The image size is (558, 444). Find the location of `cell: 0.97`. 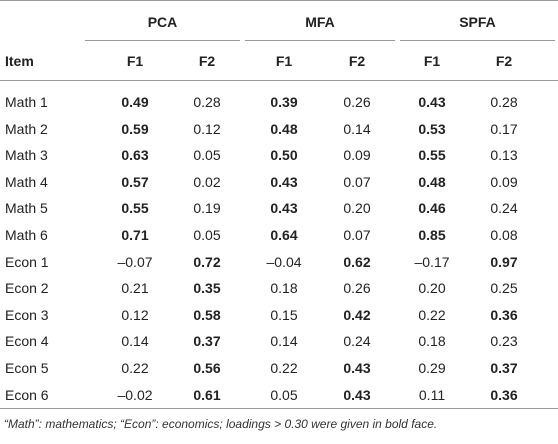

cell: 0.97 is located at coordinates (504, 261).